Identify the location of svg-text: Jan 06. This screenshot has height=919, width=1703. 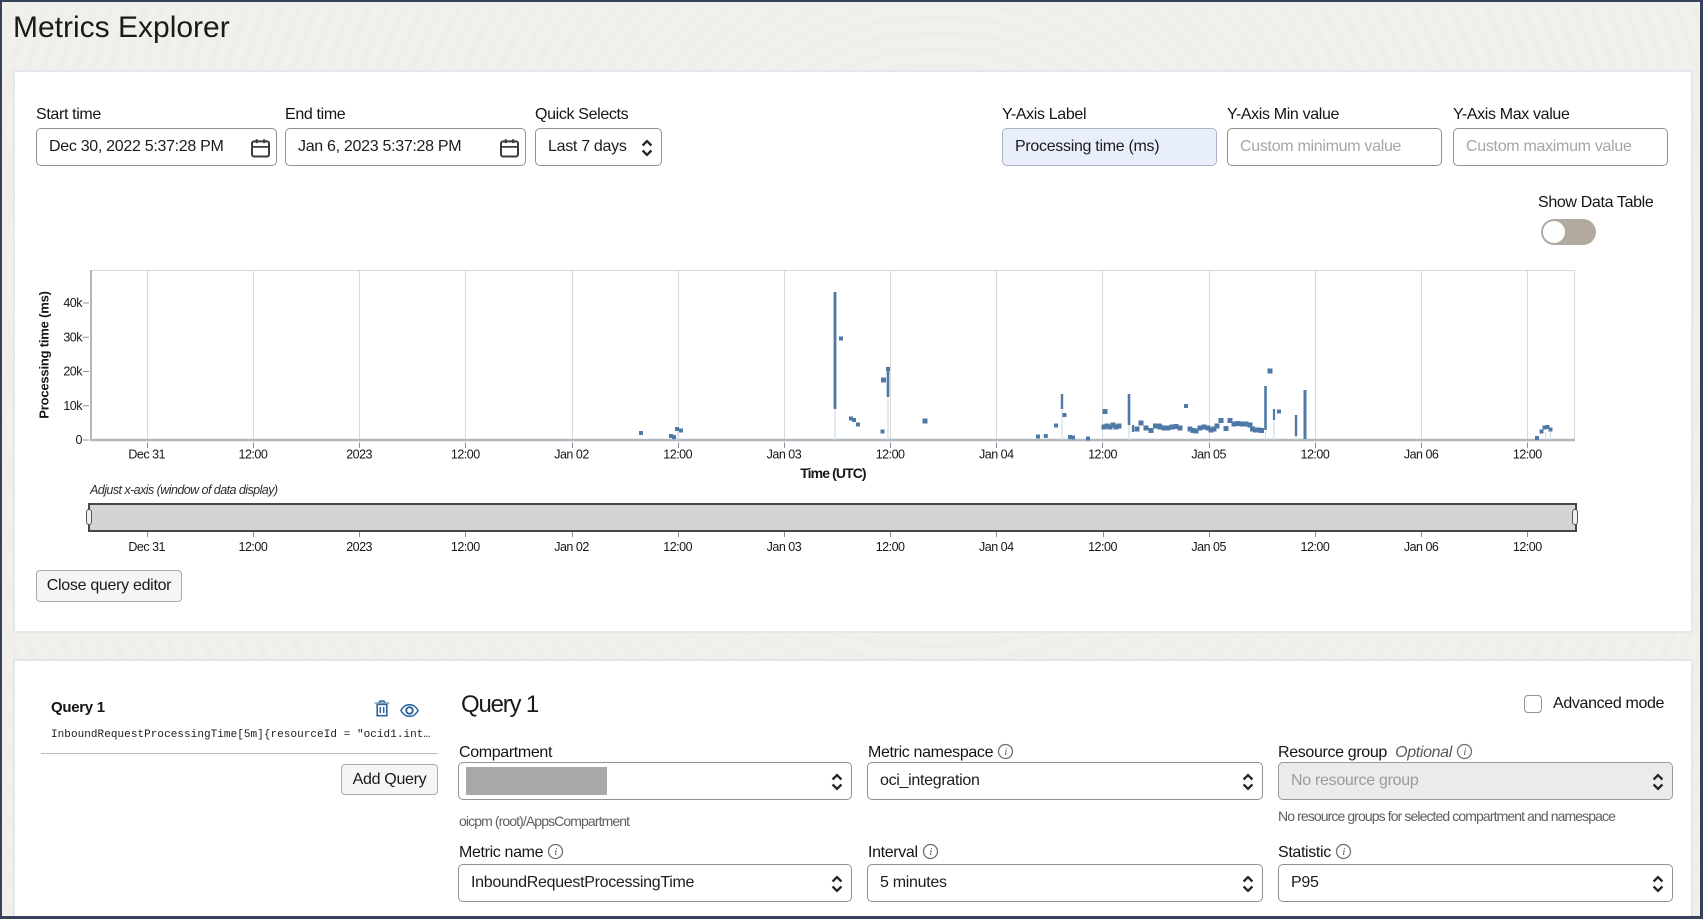
(1421, 455).